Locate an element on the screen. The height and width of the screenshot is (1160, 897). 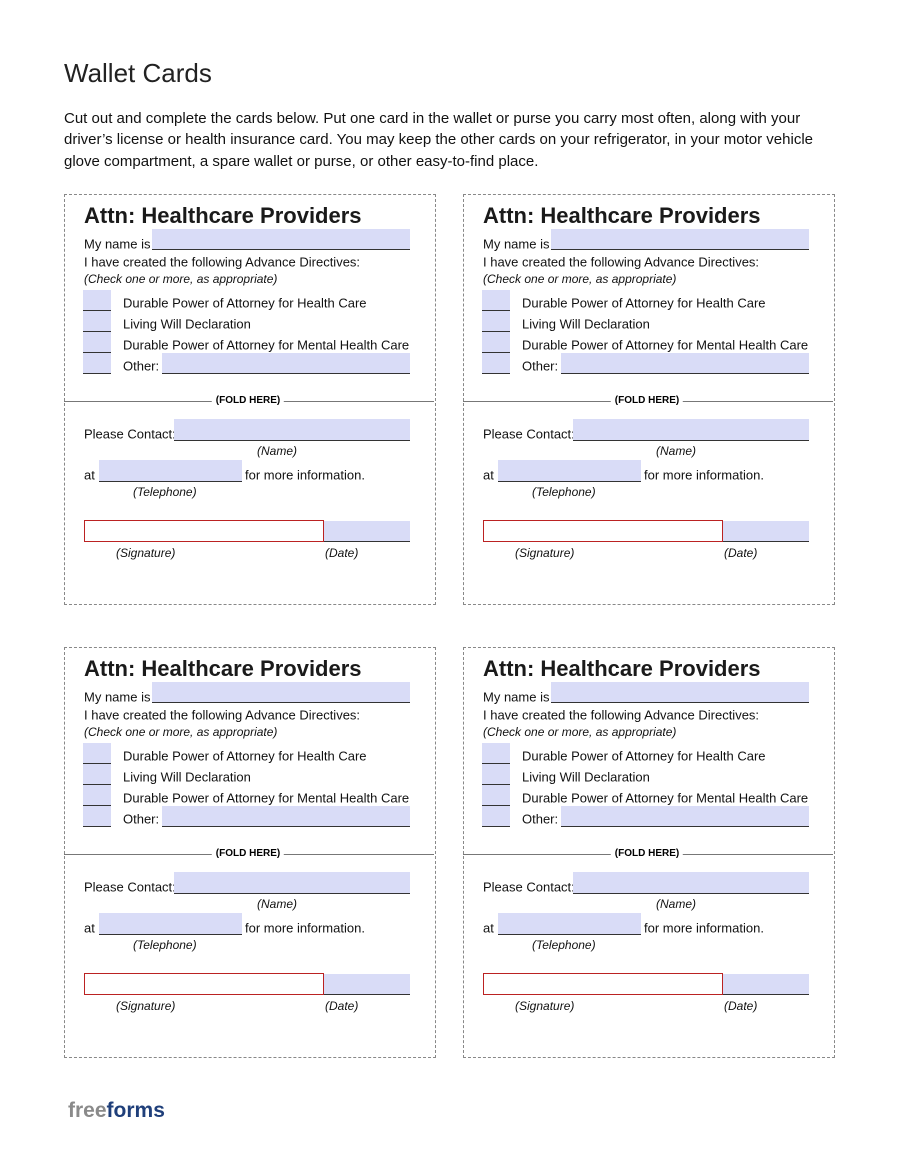
logo: freeforms is located at coordinates (116, 1110).